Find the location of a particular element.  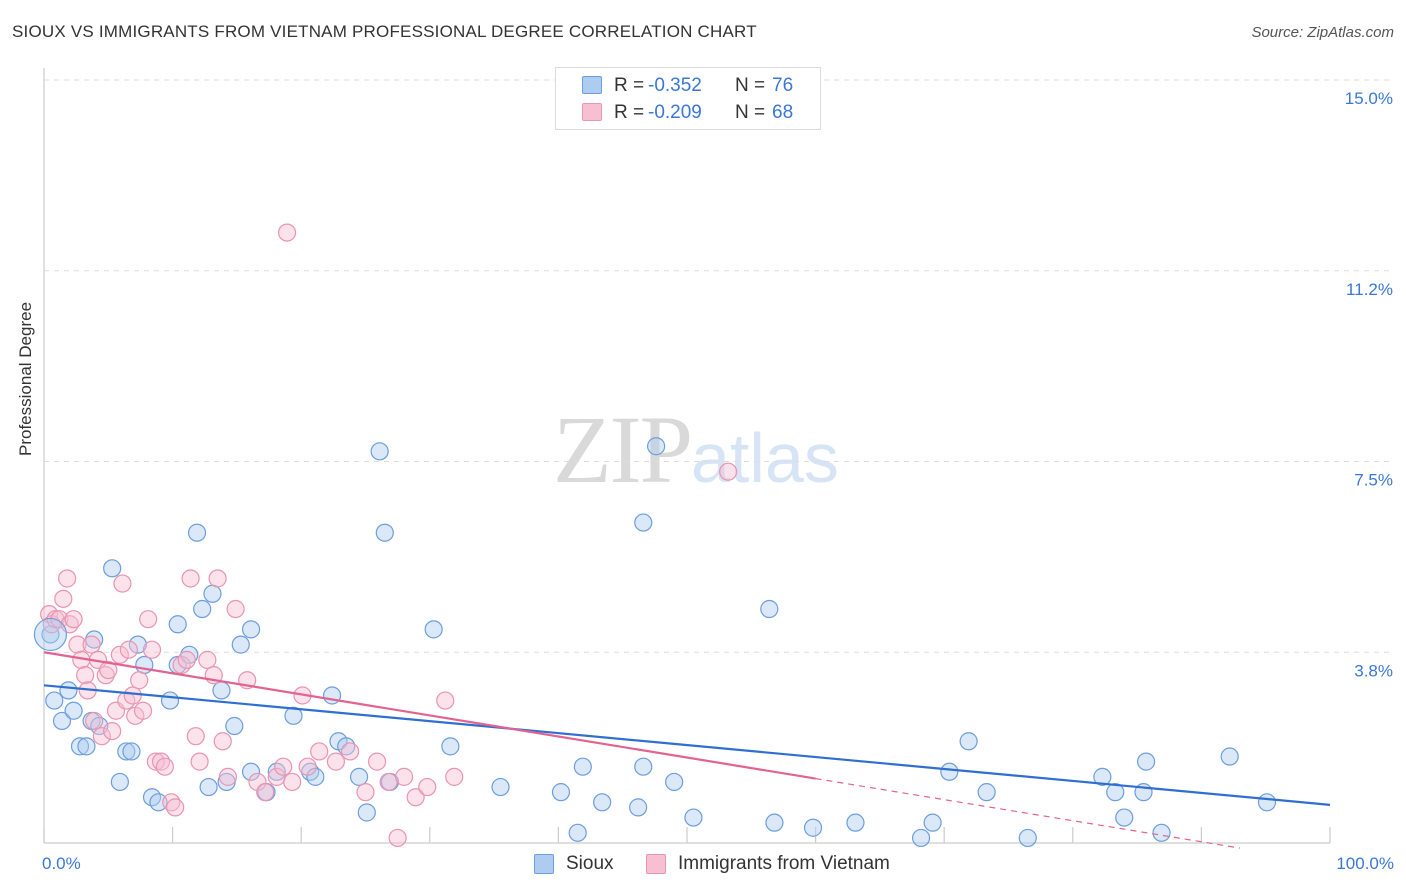

legend-r-value: -0.352 is located at coordinates (675, 85).